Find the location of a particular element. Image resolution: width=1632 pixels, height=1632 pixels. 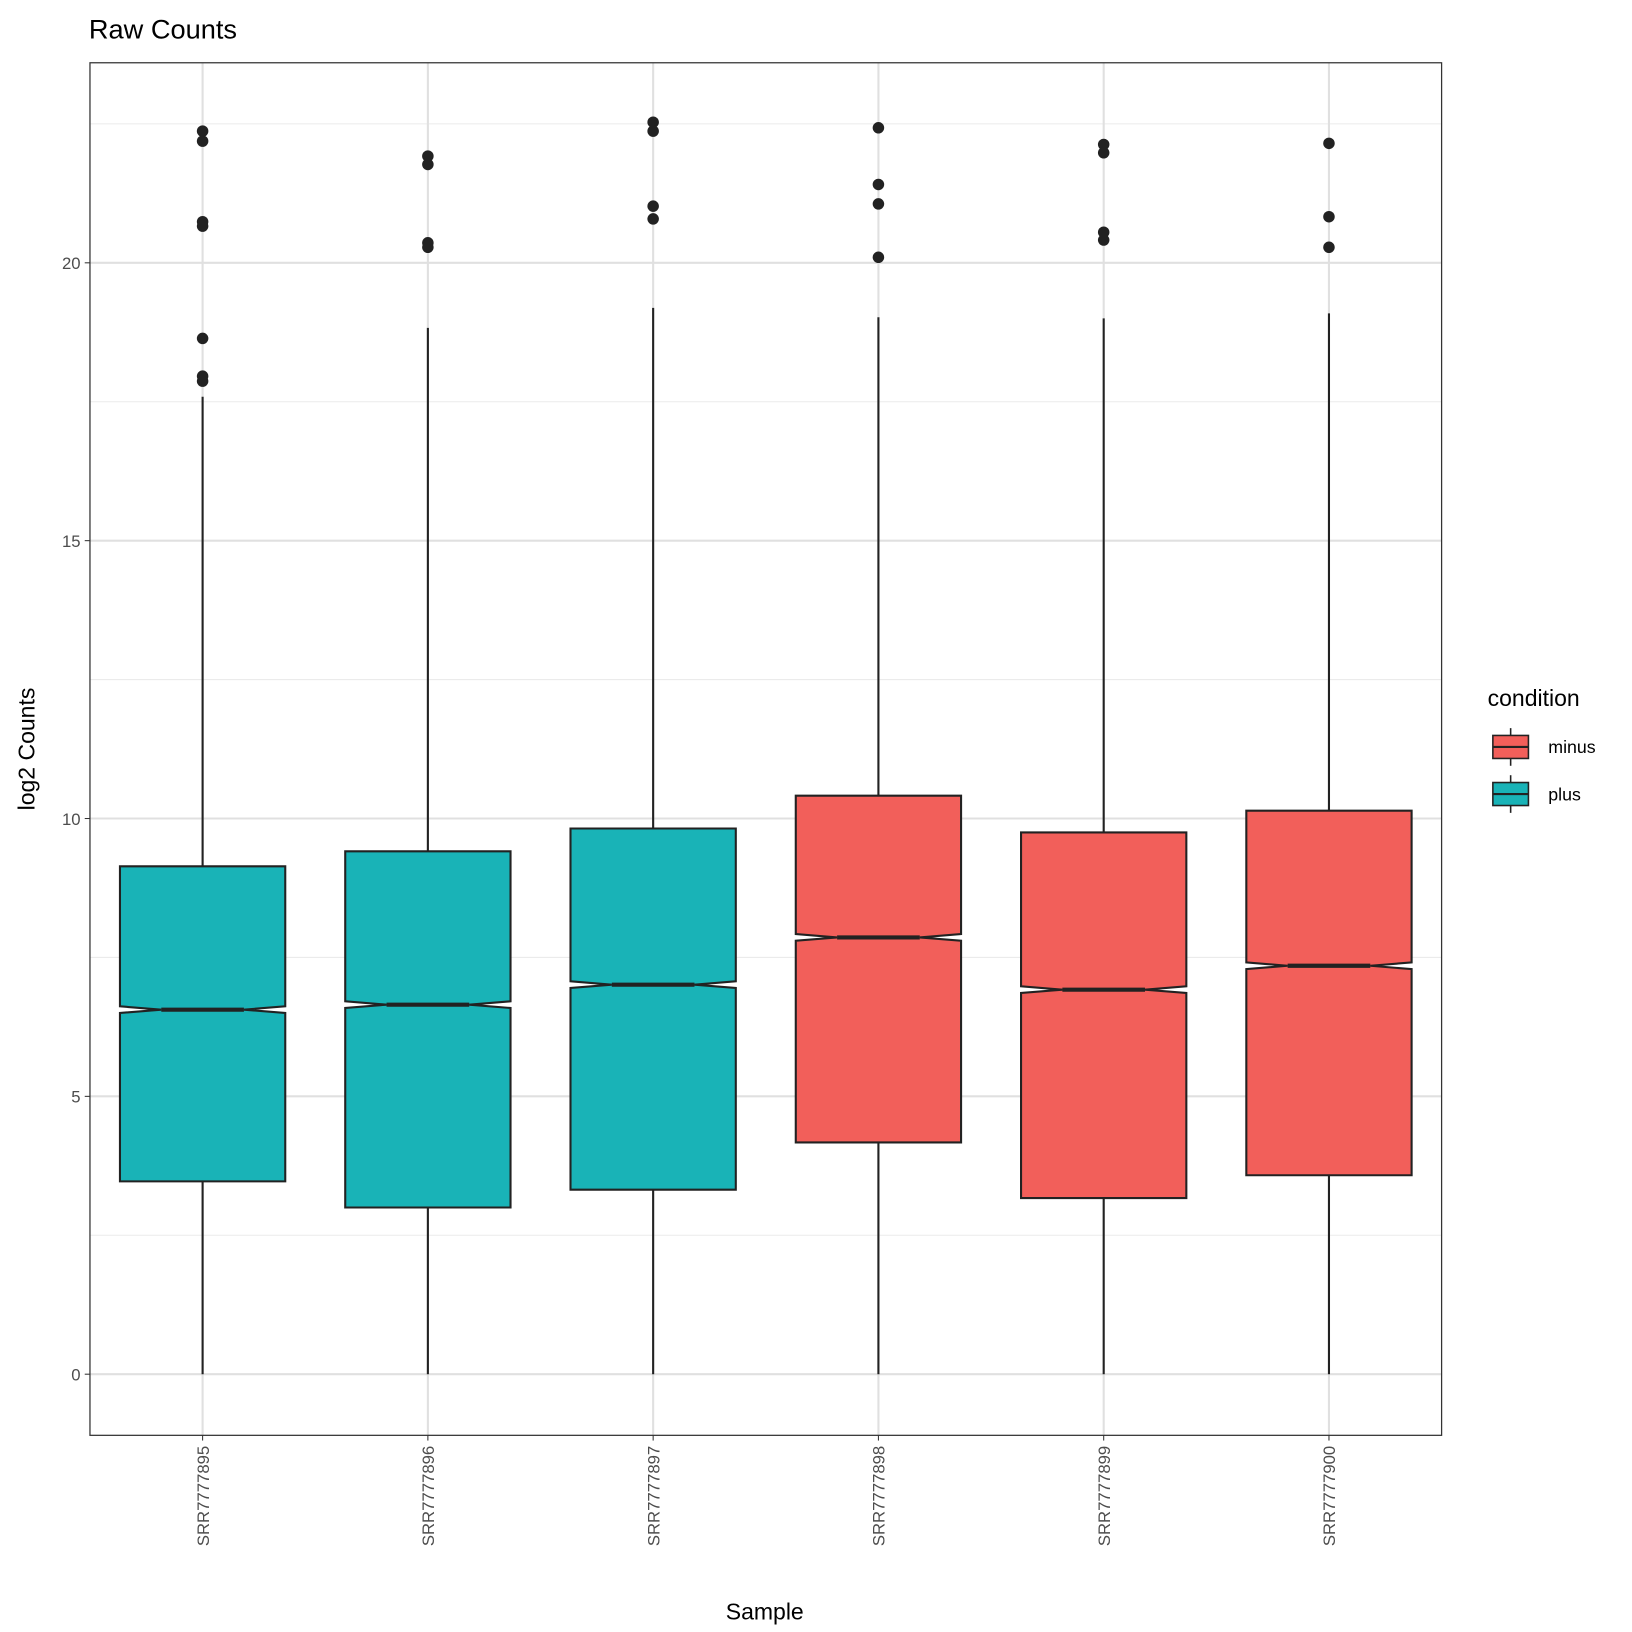

box-SRR7777896 is located at coordinates (428, 762).